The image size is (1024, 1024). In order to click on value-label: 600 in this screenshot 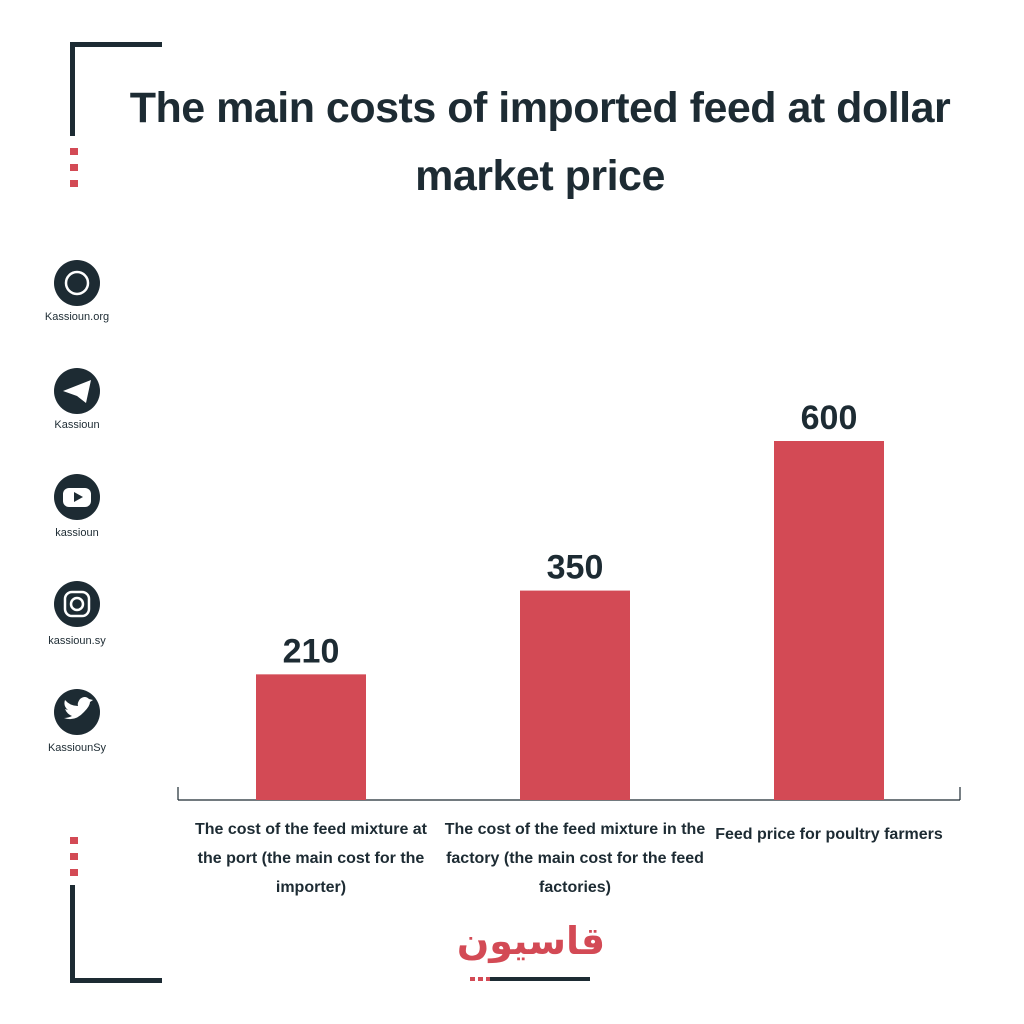, I will do `click(829, 418)`.